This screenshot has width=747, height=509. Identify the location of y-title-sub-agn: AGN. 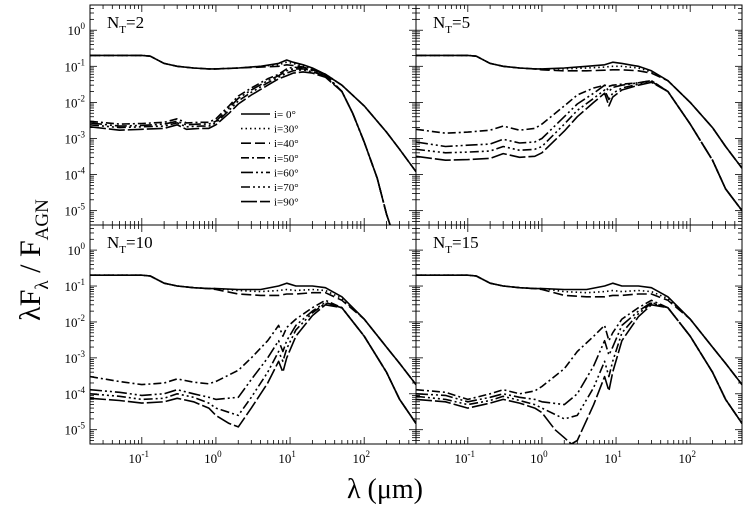
(42, 219).